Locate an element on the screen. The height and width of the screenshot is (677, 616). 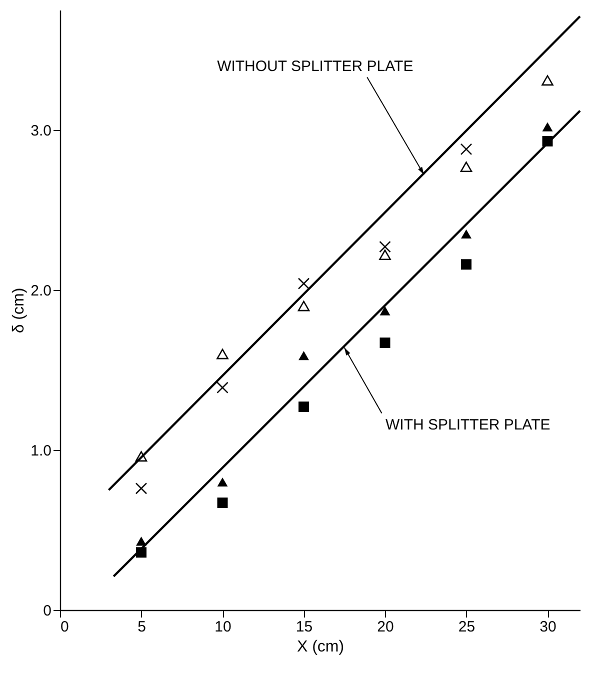
x-tick-label: 15 is located at coordinates (304, 627).